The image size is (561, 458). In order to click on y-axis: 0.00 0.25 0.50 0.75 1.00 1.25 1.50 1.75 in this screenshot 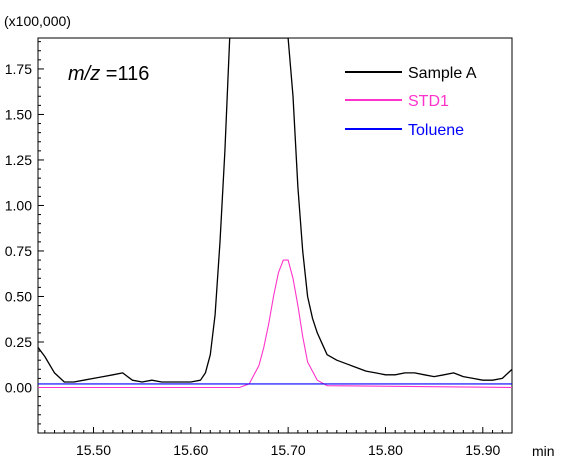, I will do `click(24, 233)`.